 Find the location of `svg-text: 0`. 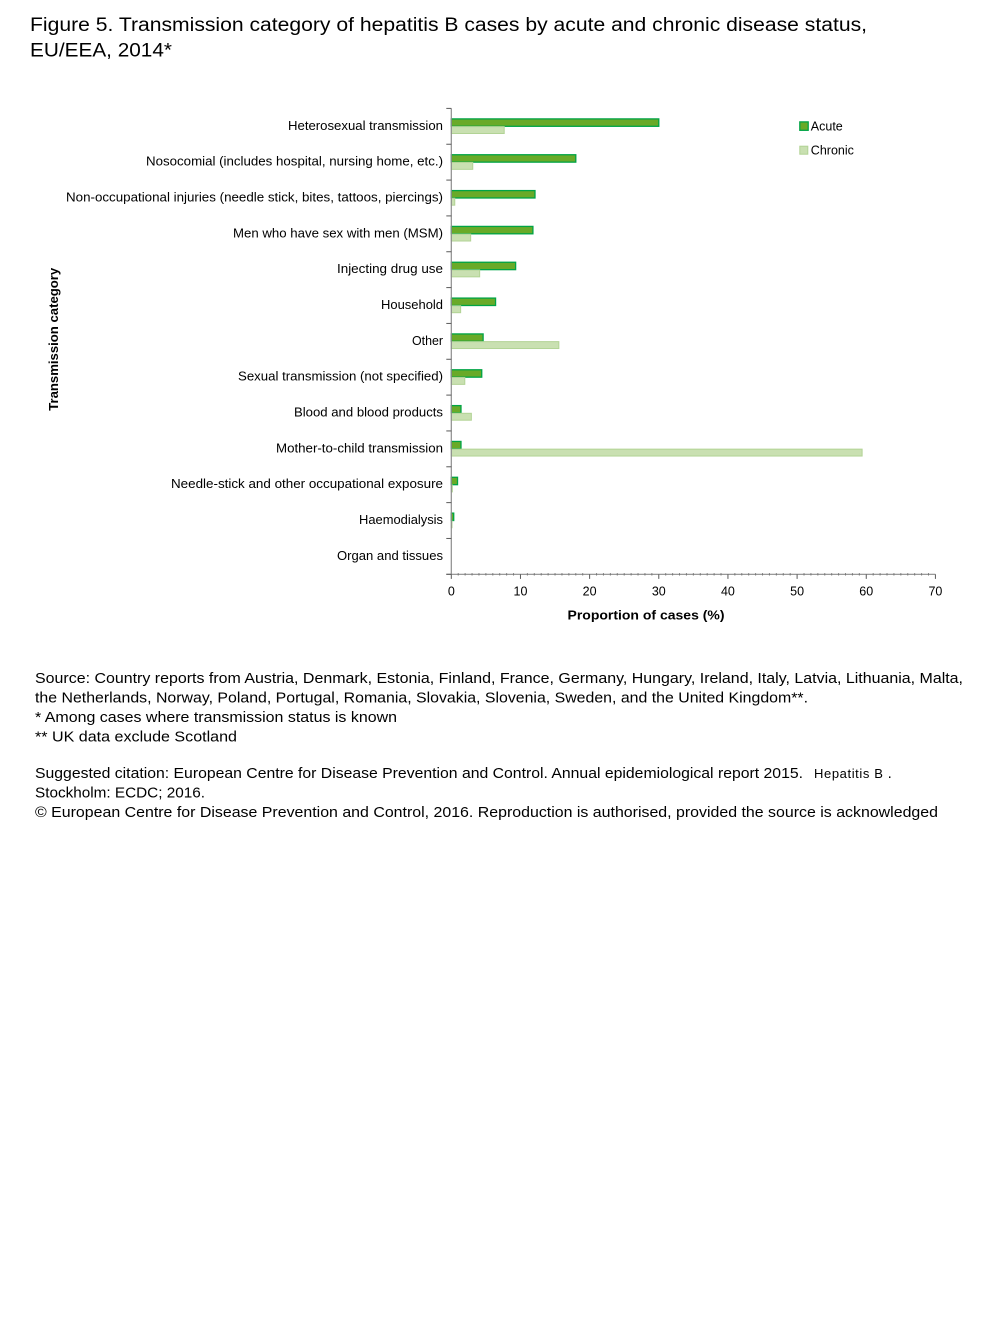

svg-text: 0 is located at coordinates (451, 592).